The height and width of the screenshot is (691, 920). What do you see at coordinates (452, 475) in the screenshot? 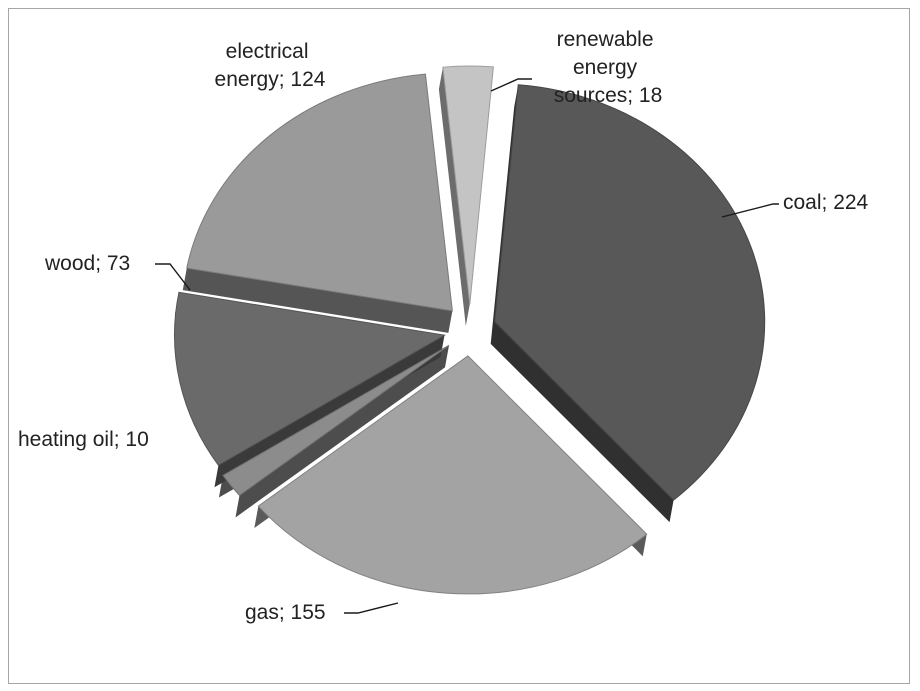
I see `slice-gas` at bounding box center [452, 475].